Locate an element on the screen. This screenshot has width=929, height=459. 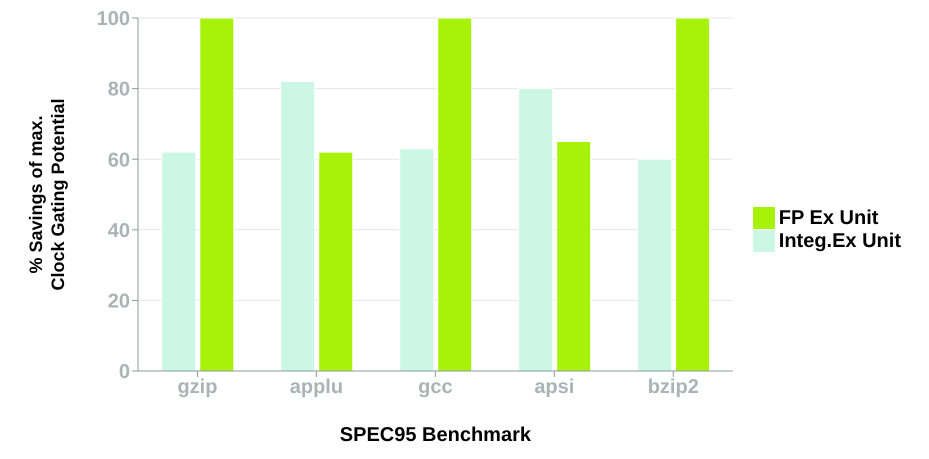
y-tick-label: 0 is located at coordinates (124, 372).